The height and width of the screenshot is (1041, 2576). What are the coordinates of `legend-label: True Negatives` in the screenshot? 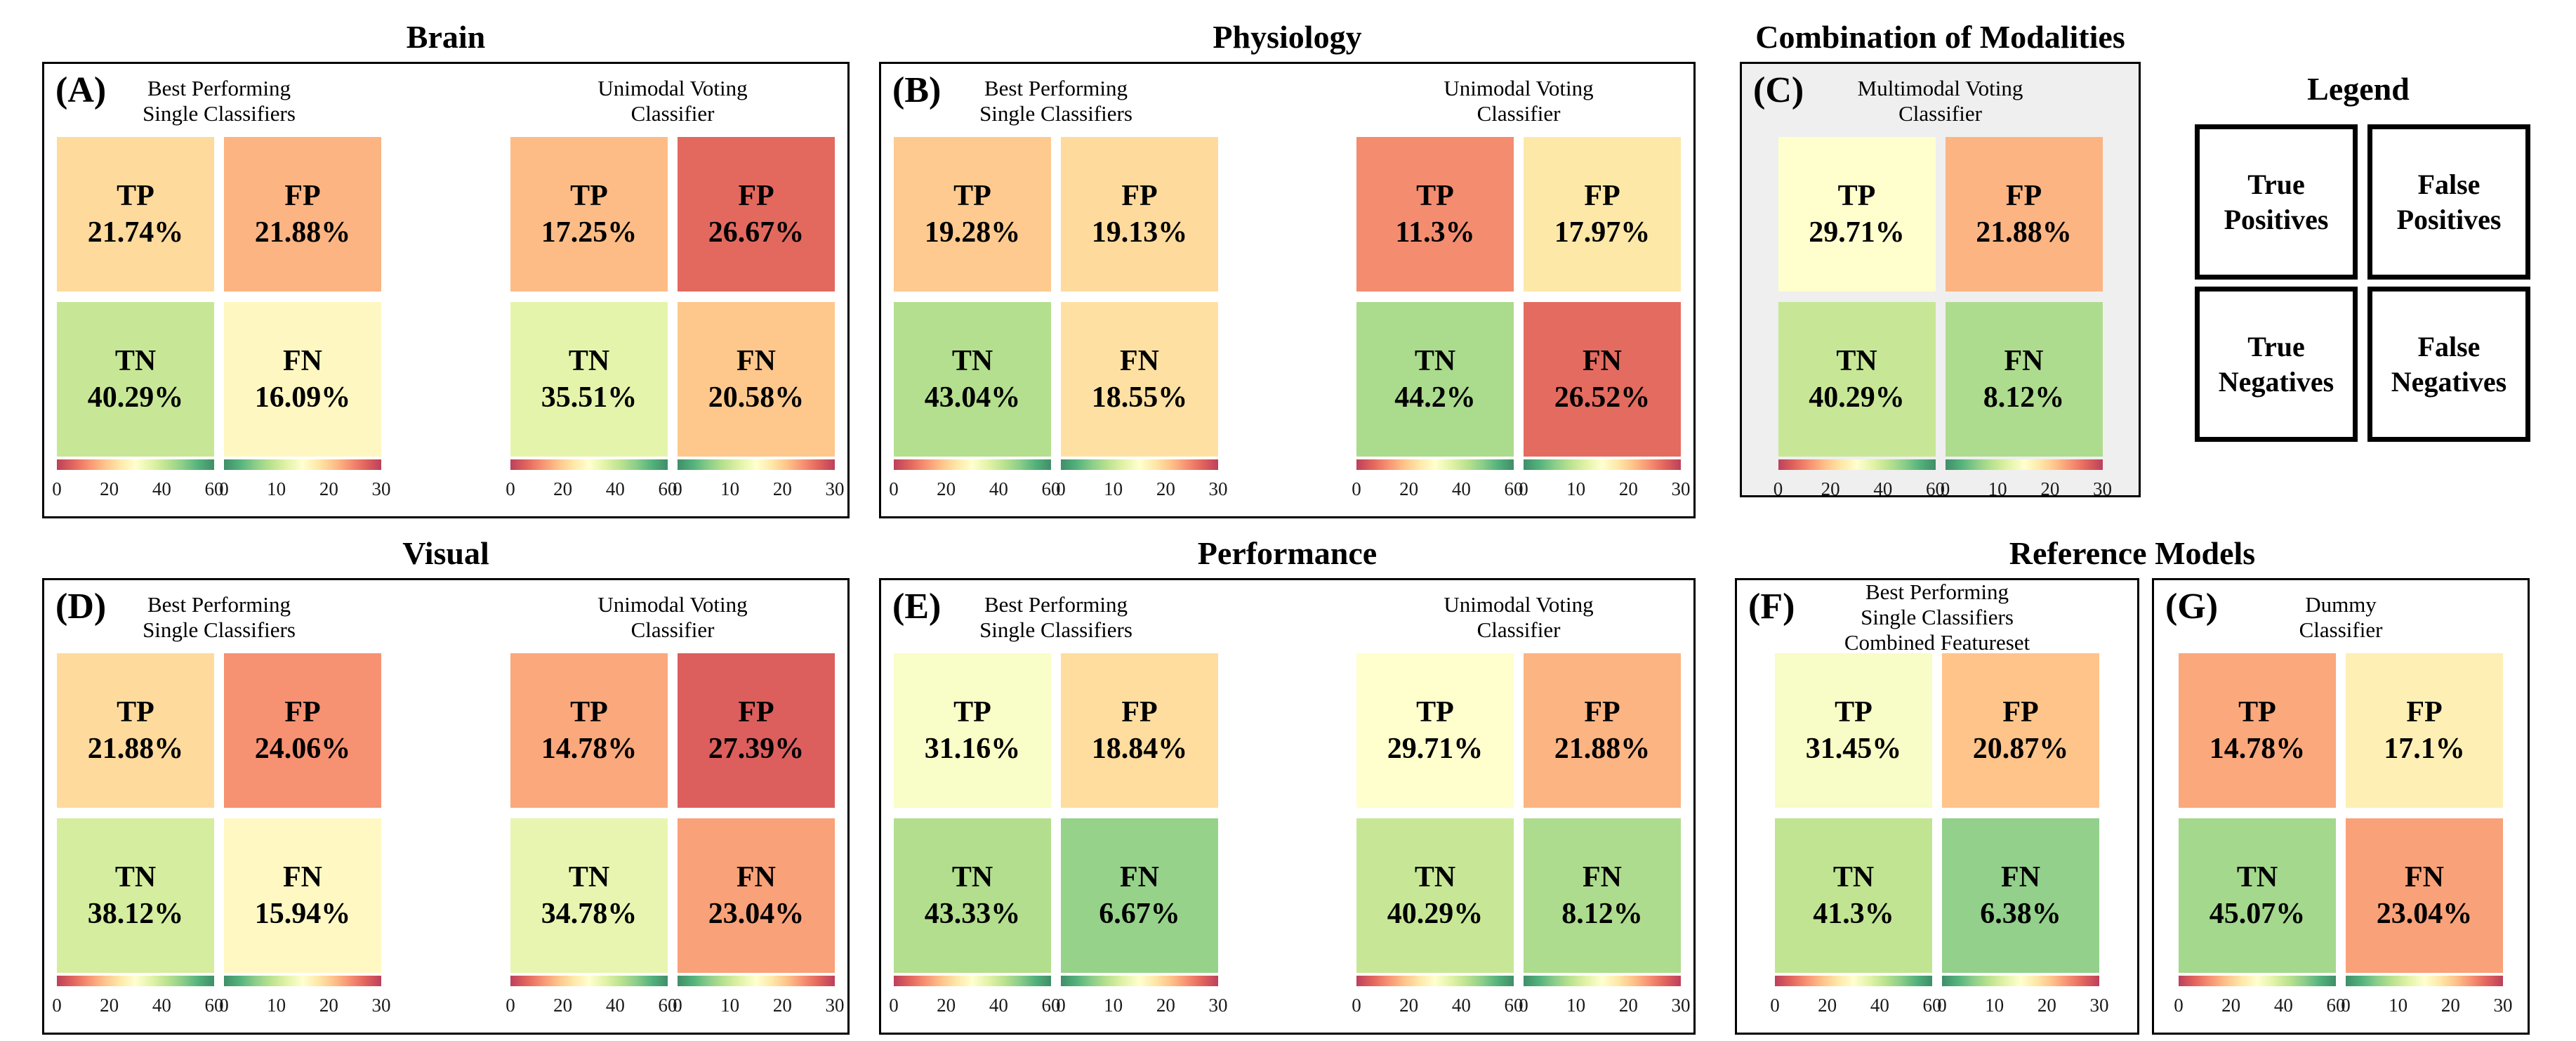 It's located at (2276, 364).